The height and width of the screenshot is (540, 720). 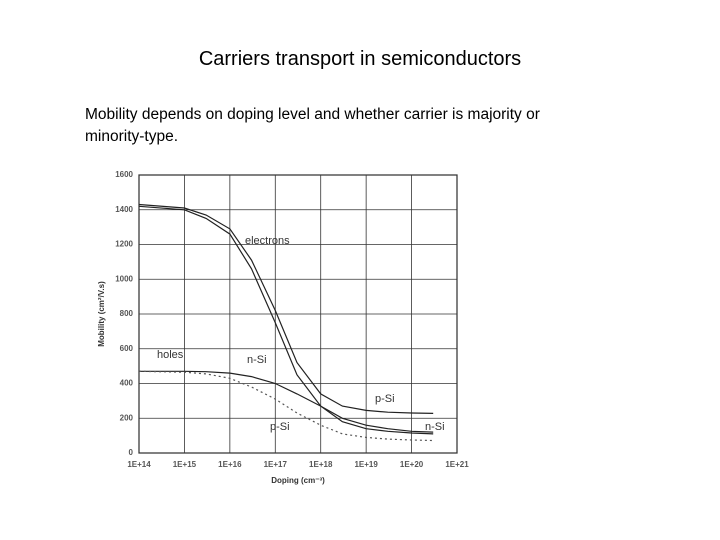 What do you see at coordinates (127, 417) in the screenshot?
I see `y-tick-label: 200` at bounding box center [127, 417].